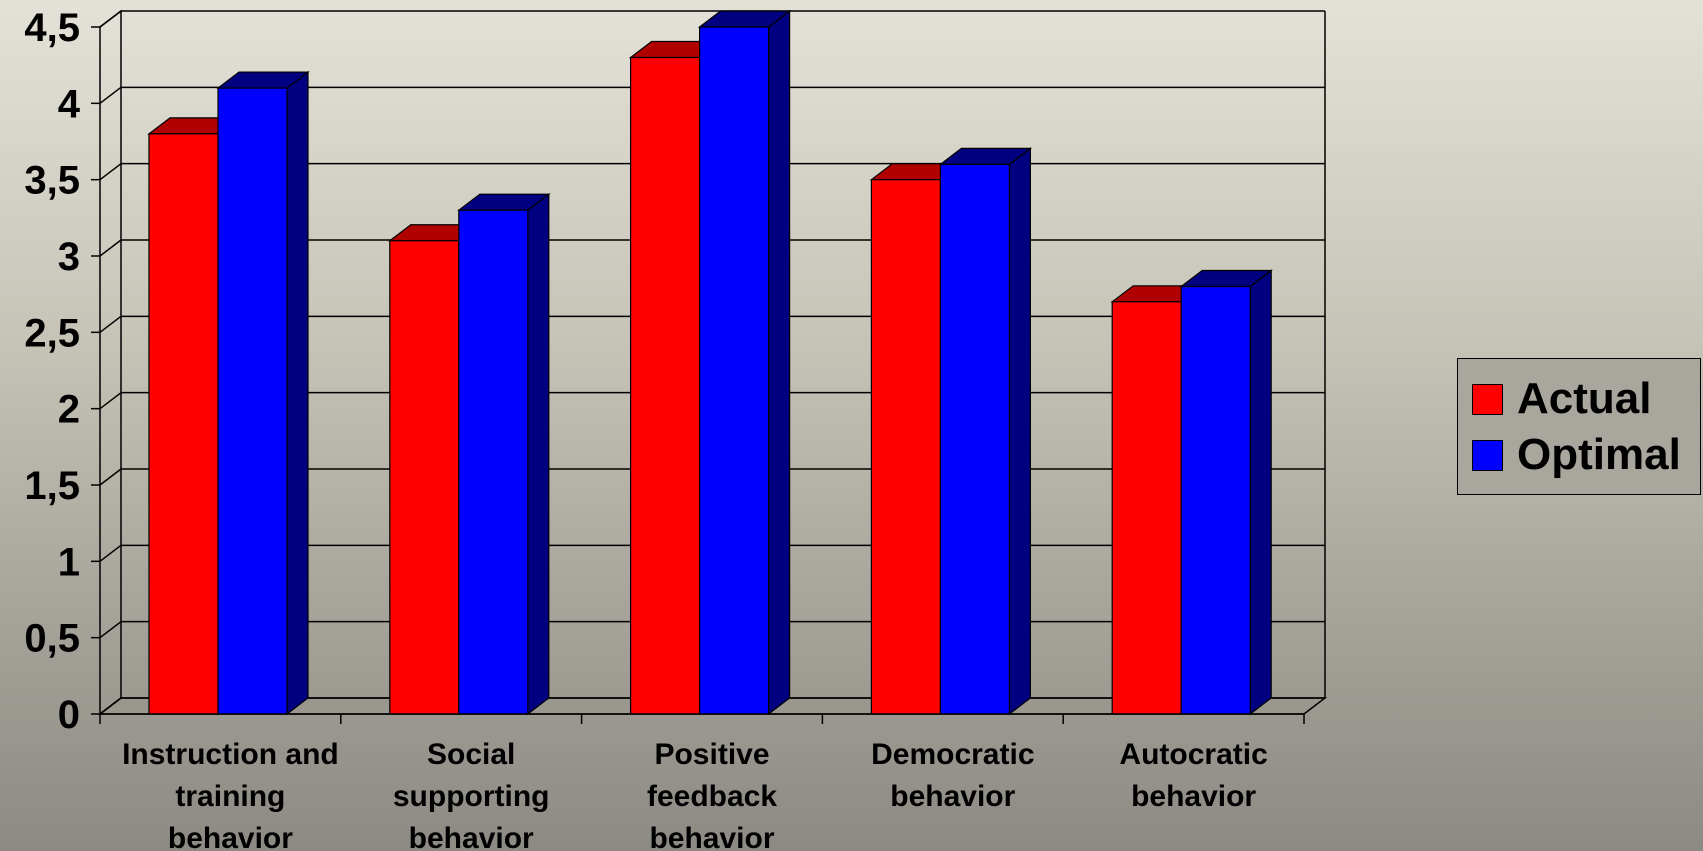 The height and width of the screenshot is (851, 1703). I want to click on y-tick-label: 4,5, so click(52, 28).